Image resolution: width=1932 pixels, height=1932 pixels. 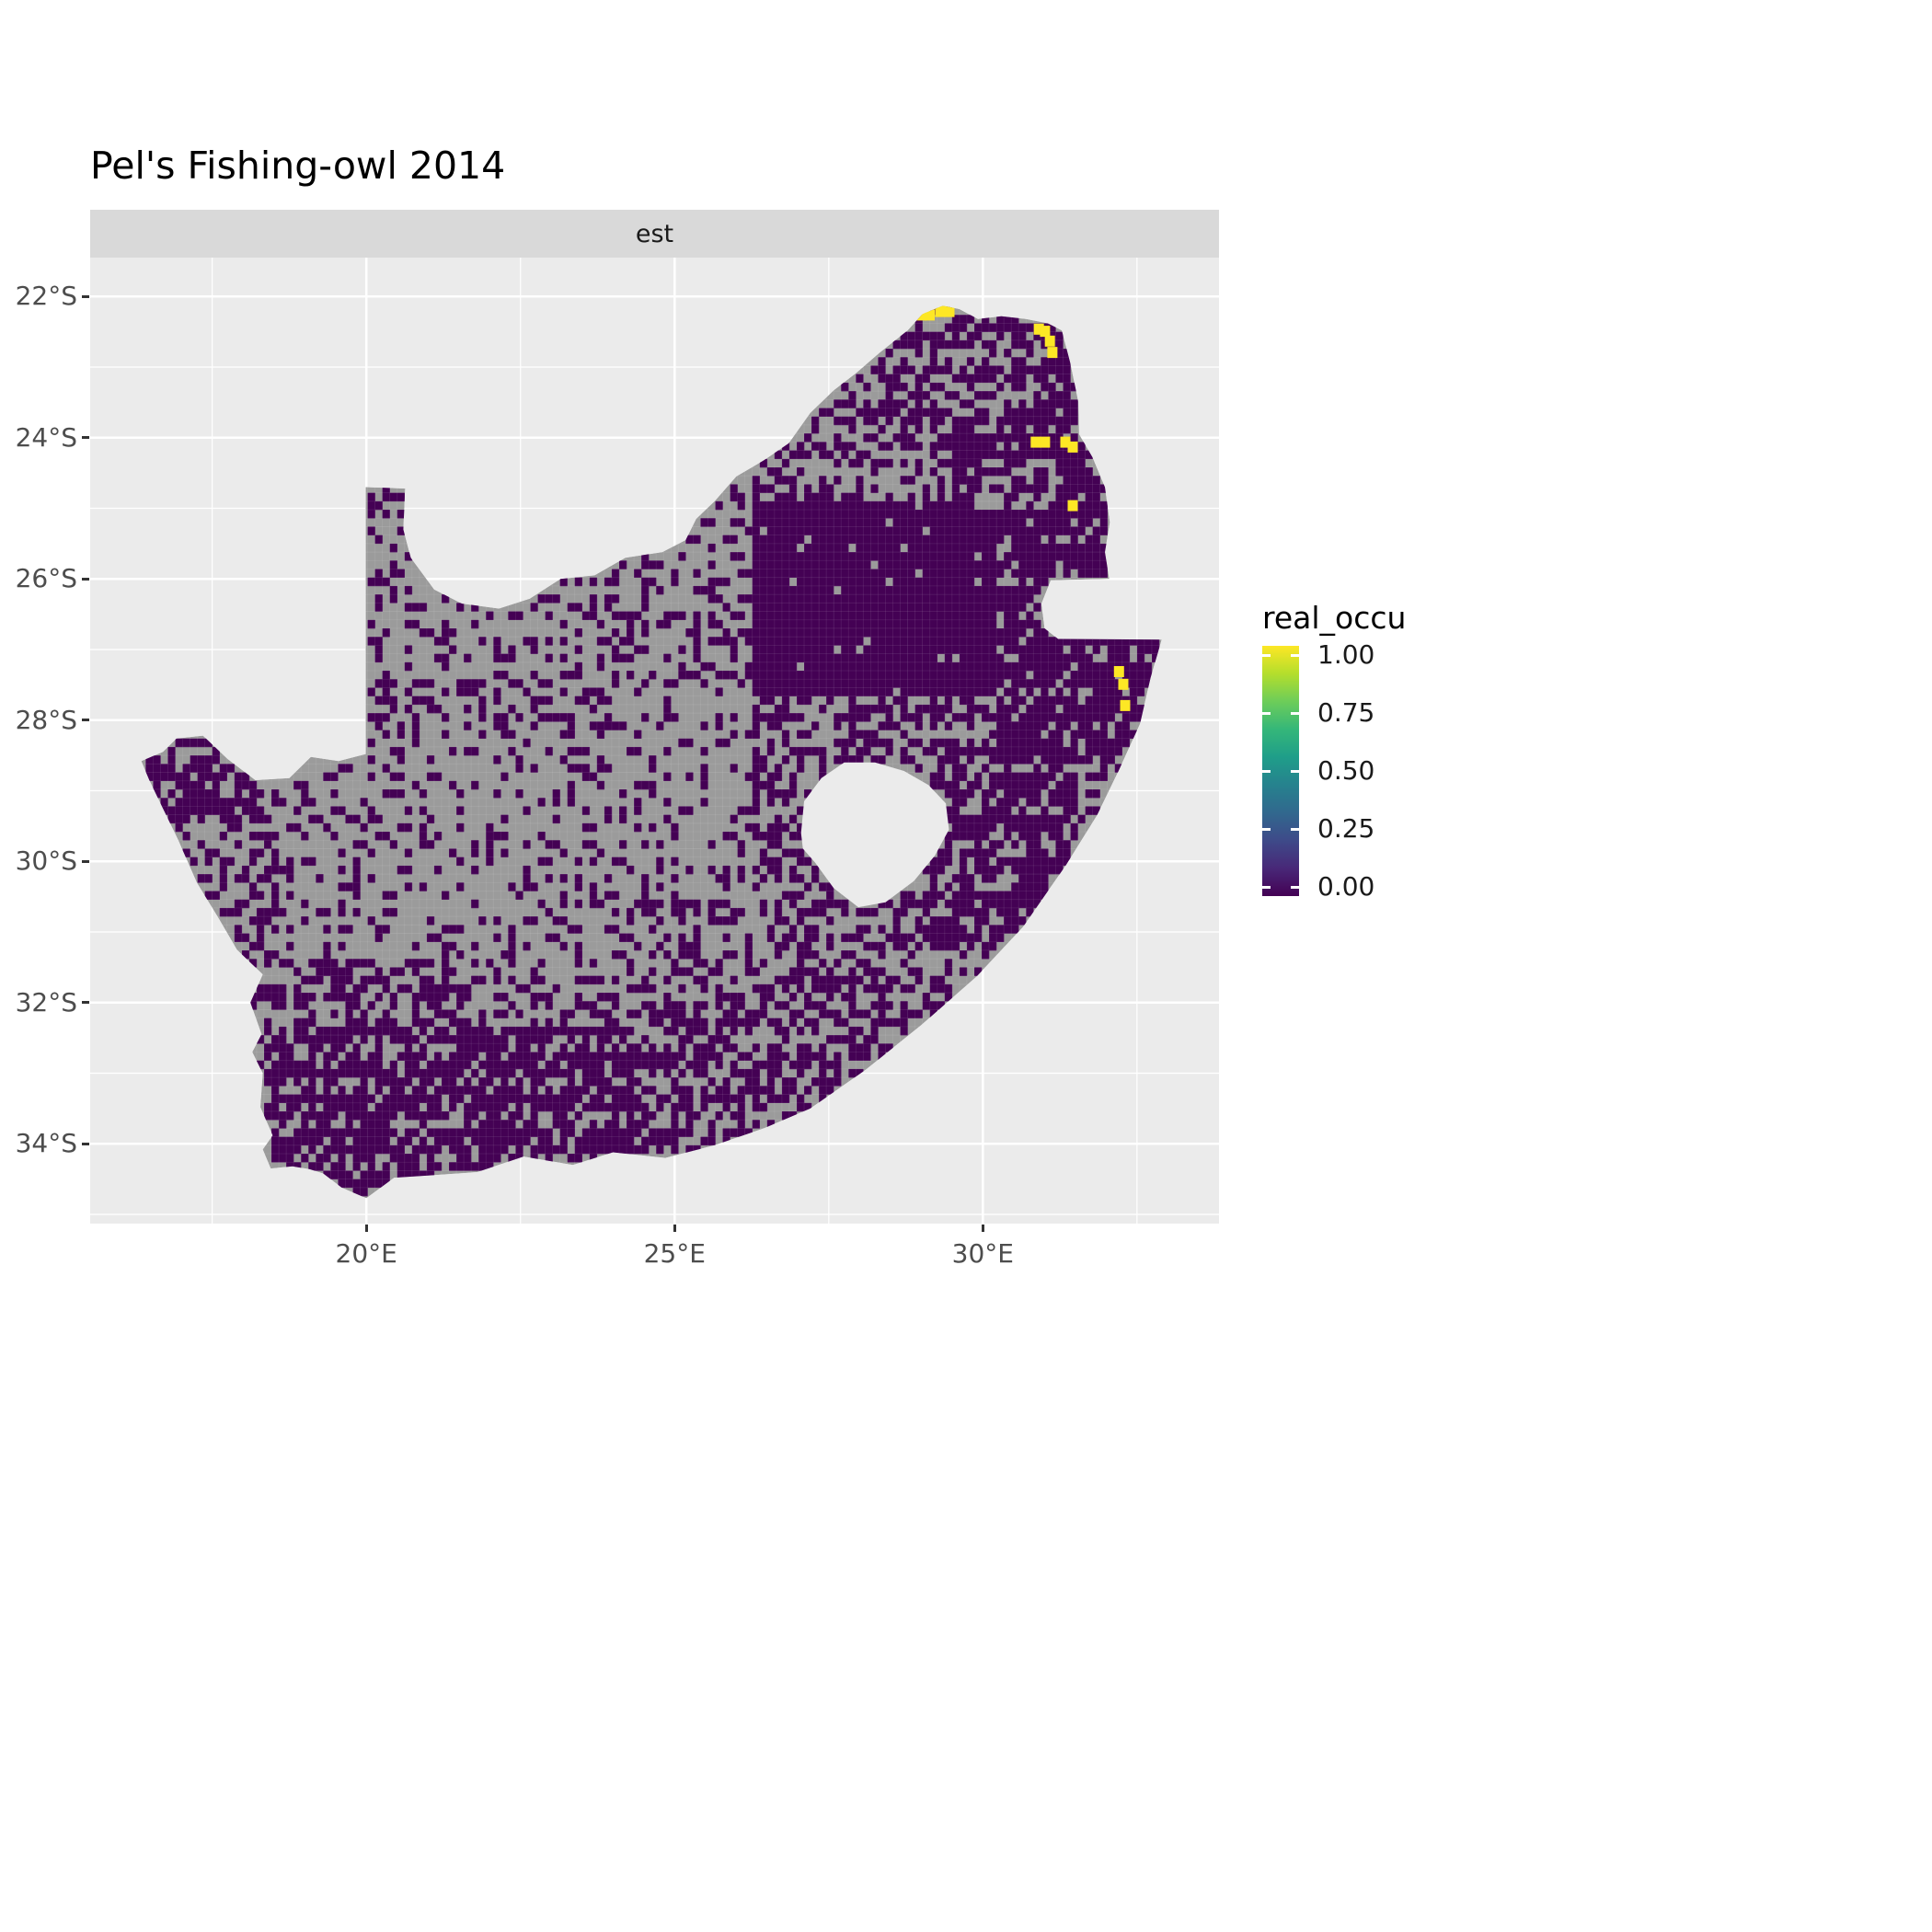 I want to click on x-axis-tick-label: 30°E, so click(x=982, y=1253).